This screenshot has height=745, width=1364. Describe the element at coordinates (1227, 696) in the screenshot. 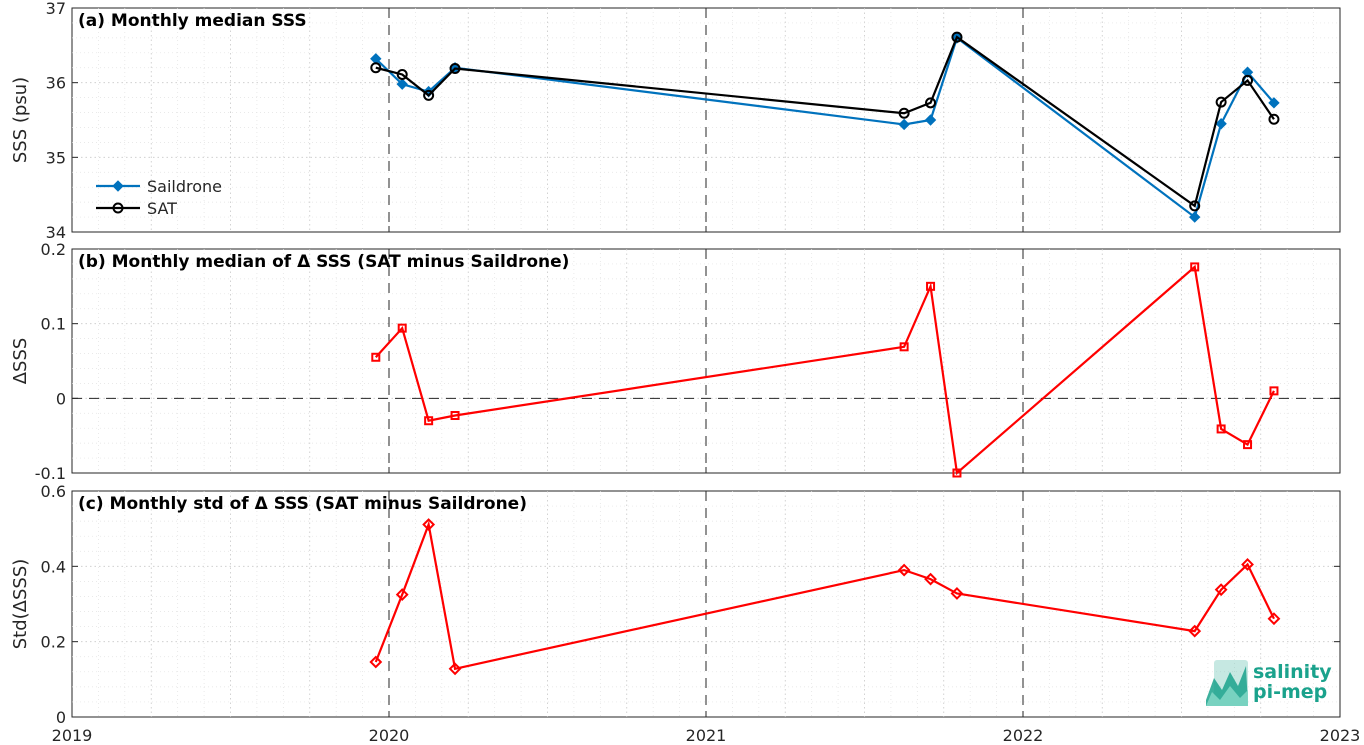

I see `logo-wave-icon` at that location.